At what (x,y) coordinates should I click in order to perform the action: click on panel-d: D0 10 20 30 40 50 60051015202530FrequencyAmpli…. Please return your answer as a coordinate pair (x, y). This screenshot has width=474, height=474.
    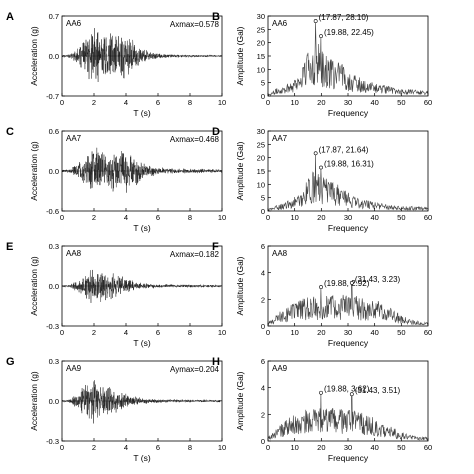
    Looking at the image, I should click on (322, 179).